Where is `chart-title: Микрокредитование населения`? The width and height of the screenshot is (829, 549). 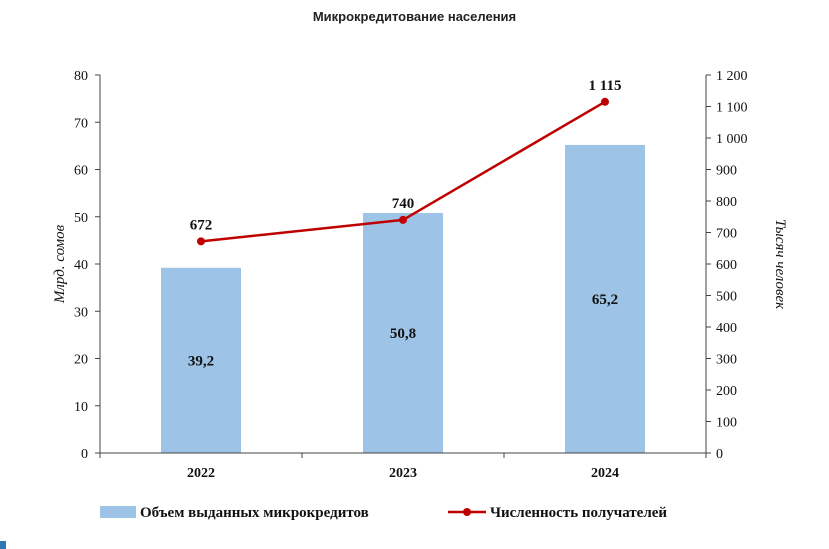
chart-title: Микрокредитование населения is located at coordinates (414, 16).